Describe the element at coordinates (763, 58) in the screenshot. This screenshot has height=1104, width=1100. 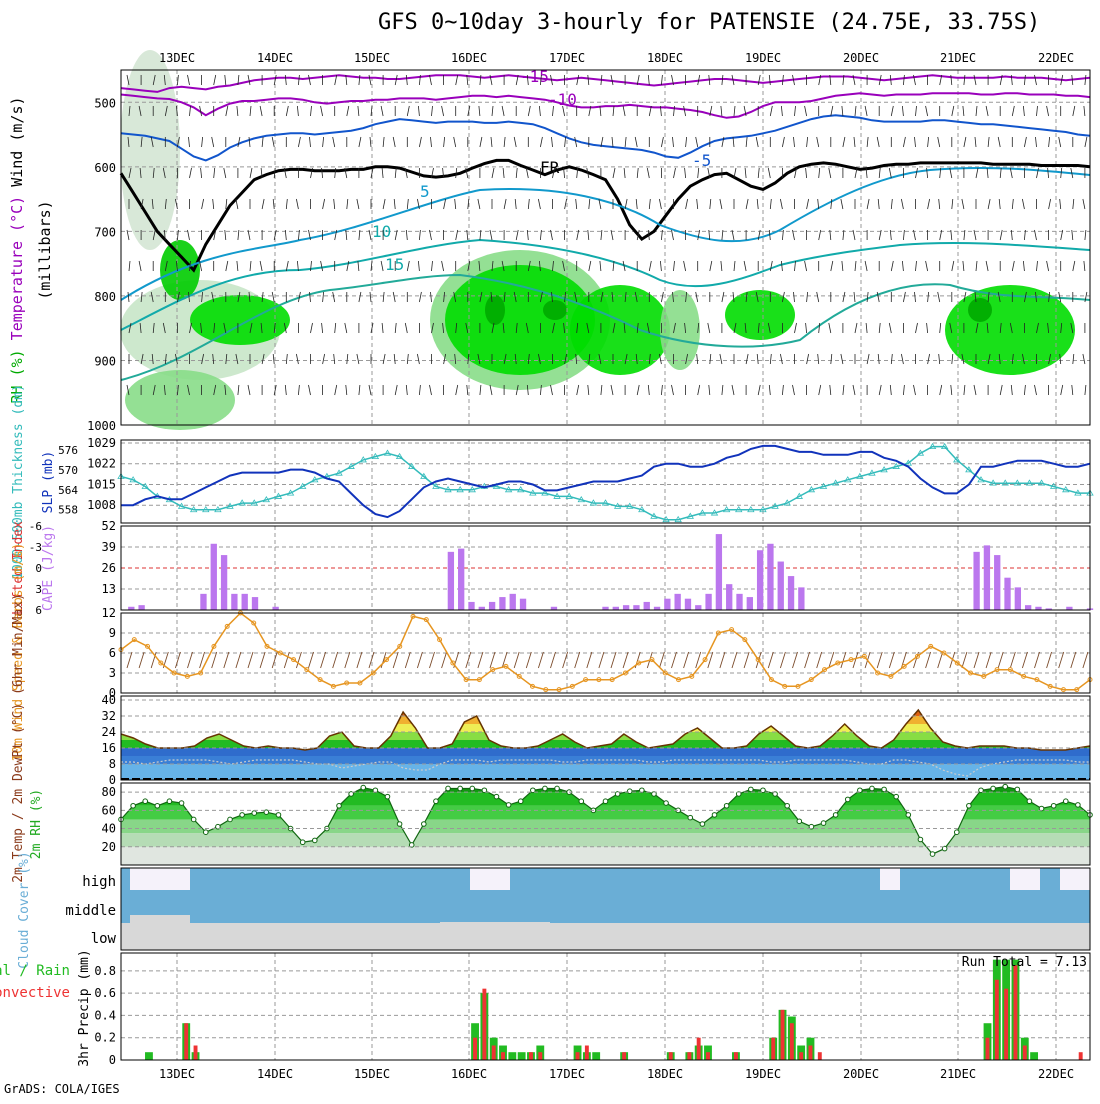
I see `top-date-tick-6: 19DEC` at that location.